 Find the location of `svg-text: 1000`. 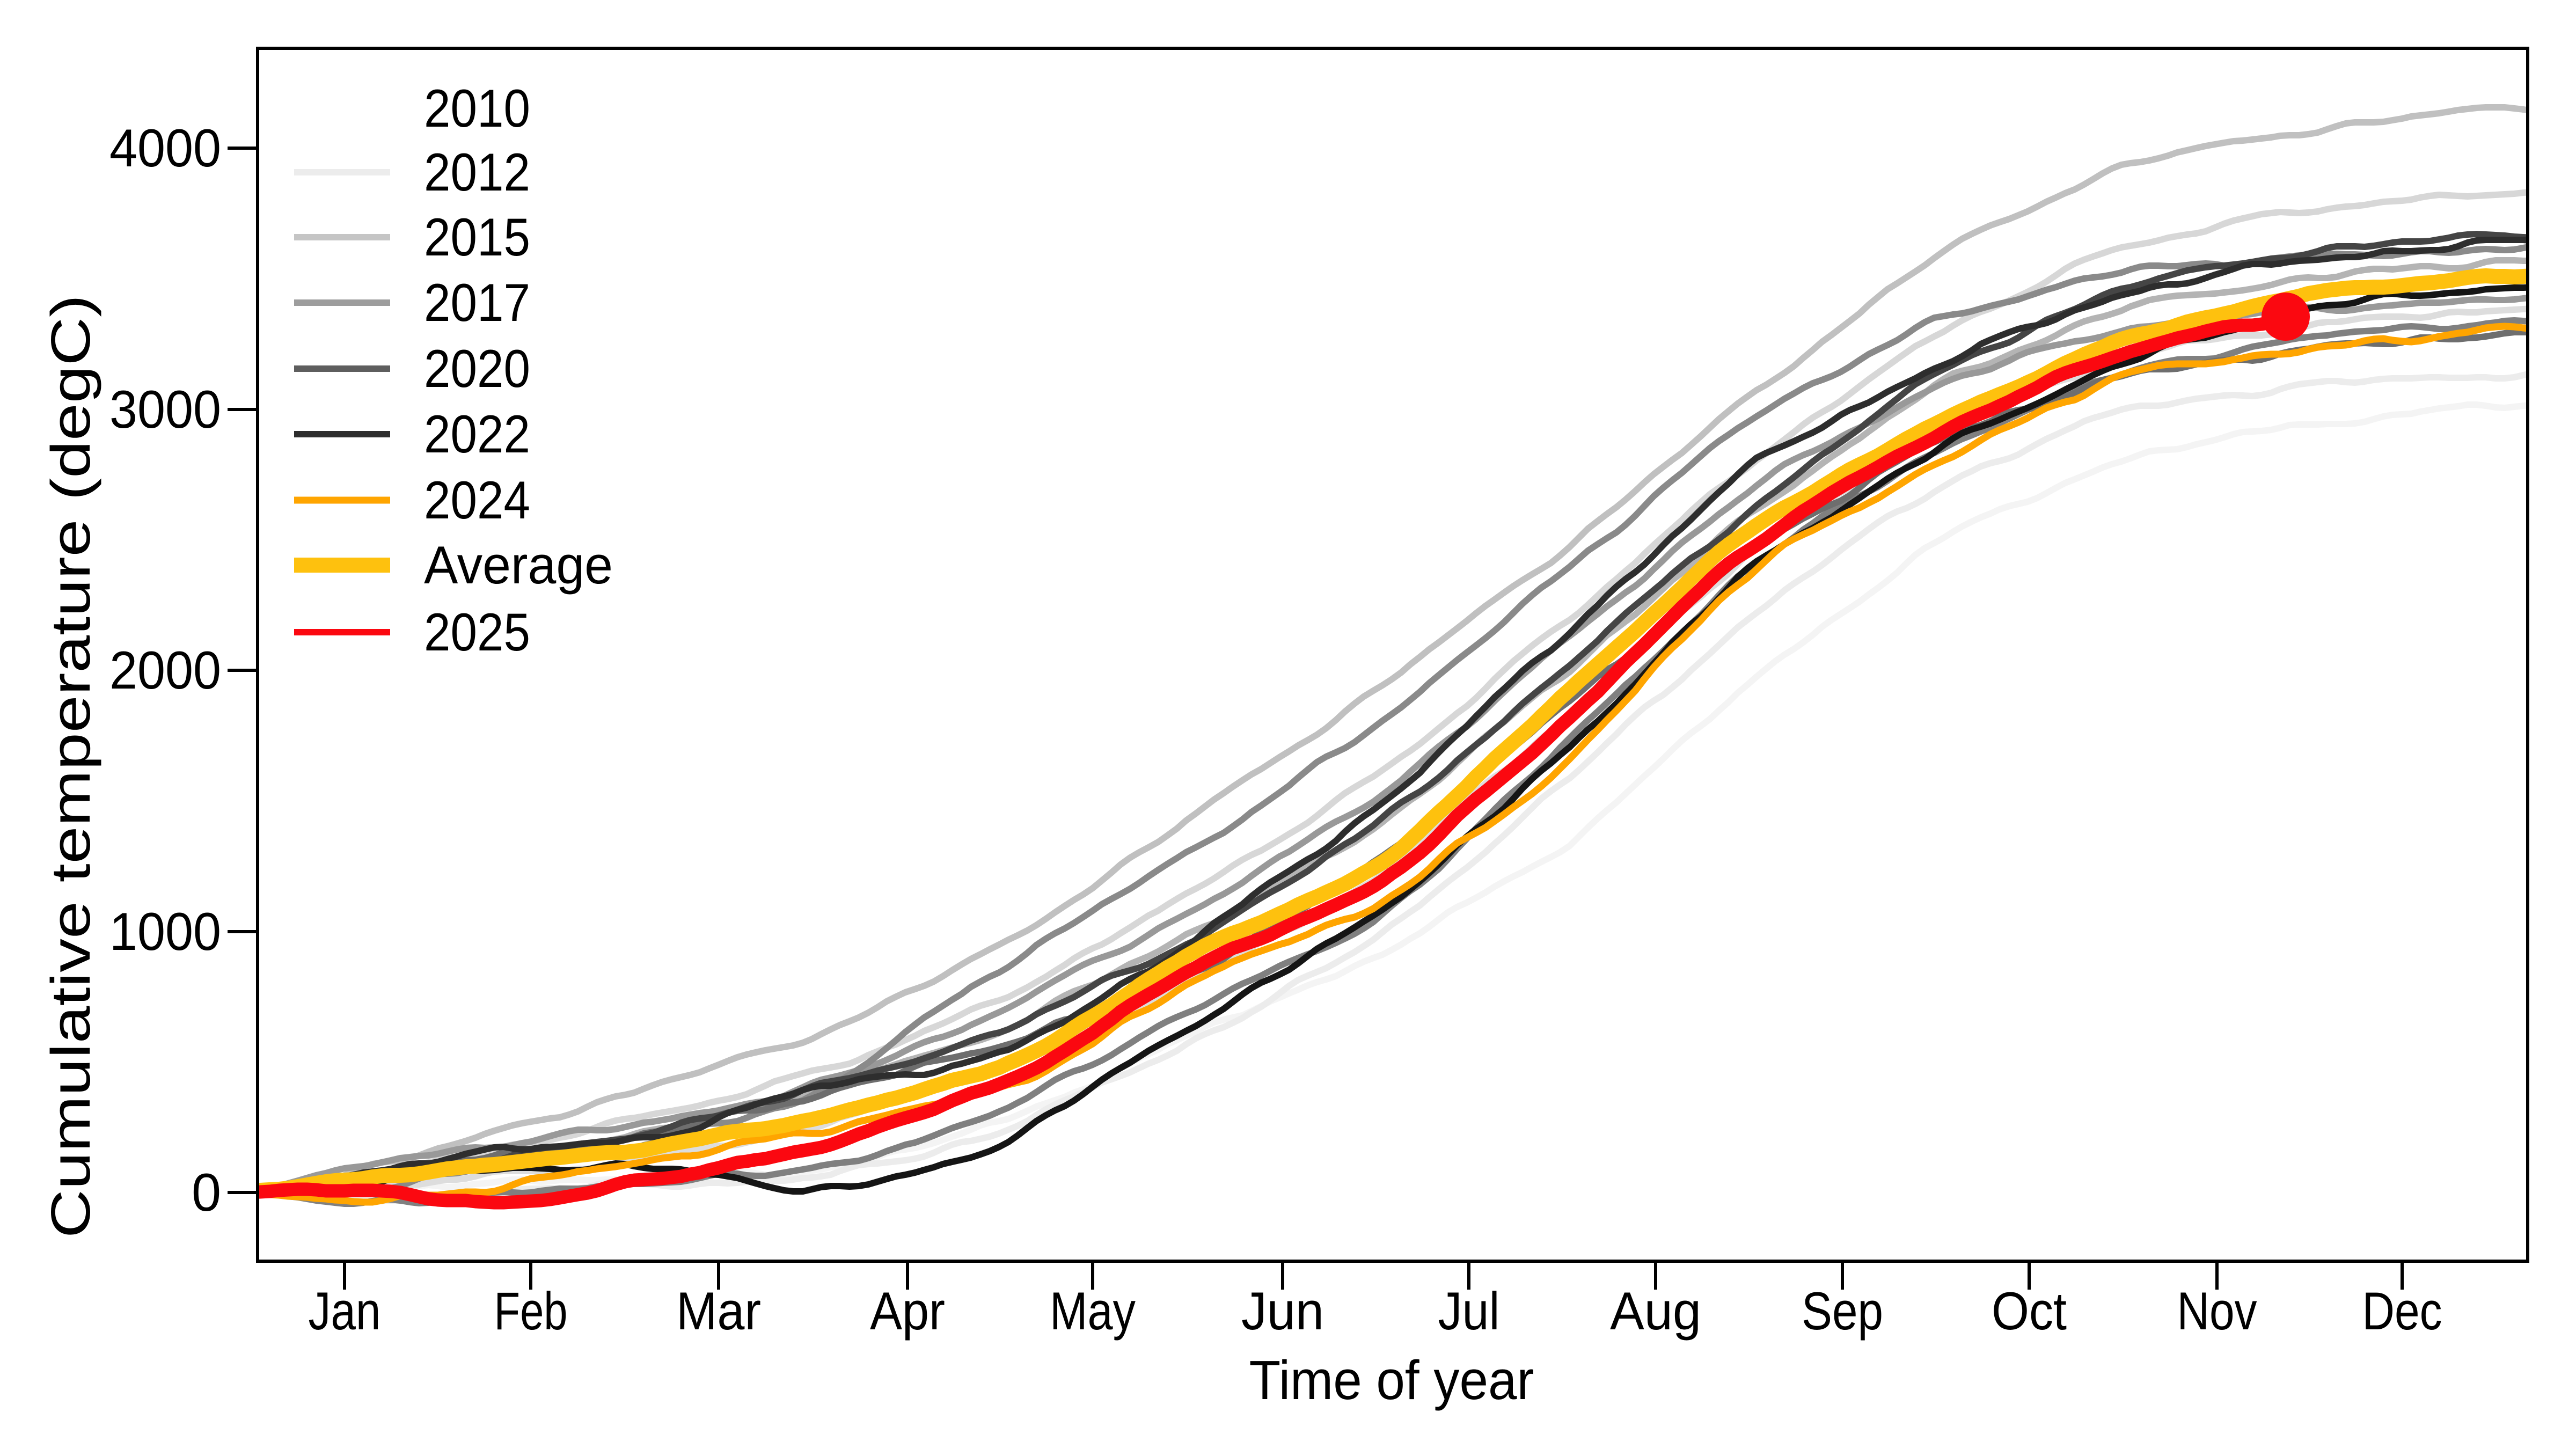

svg-text: 1000 is located at coordinates (165, 931).